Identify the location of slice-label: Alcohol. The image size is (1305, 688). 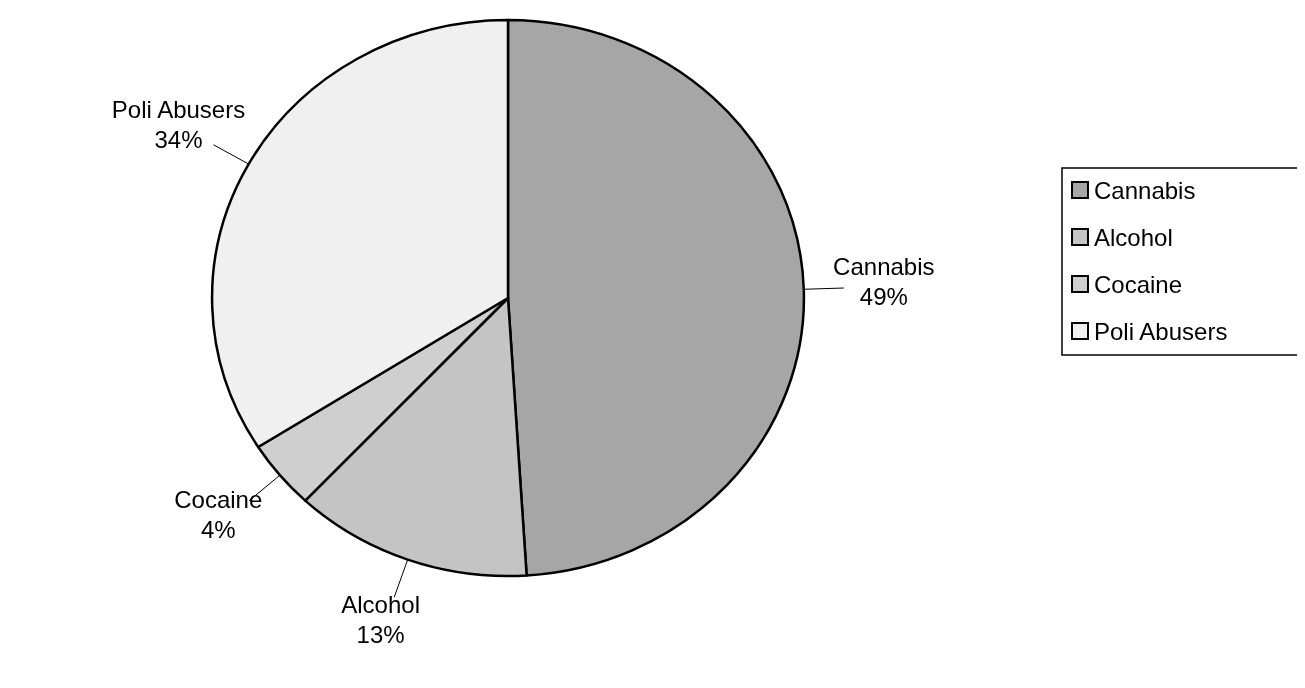
(380, 605).